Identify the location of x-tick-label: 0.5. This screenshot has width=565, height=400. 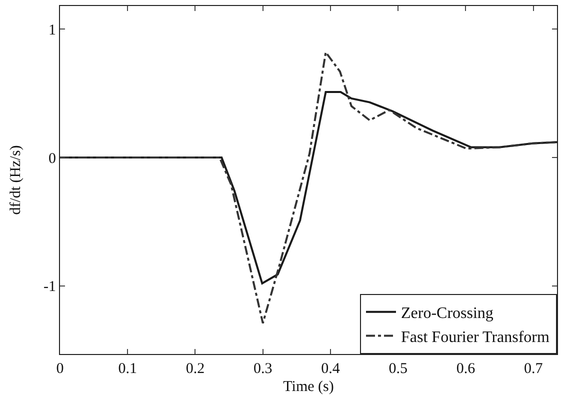
(398, 369).